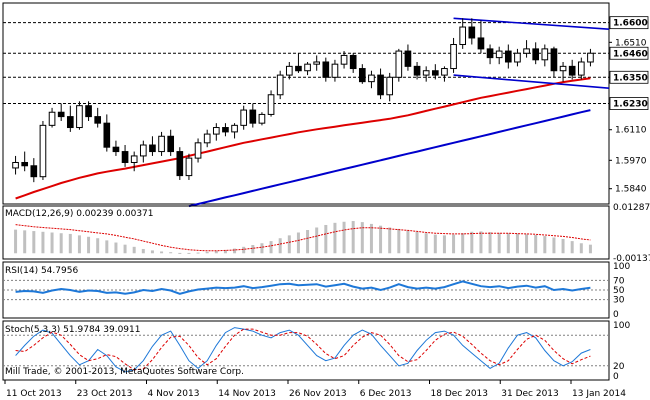 This screenshot has height=400, width=650. What do you see at coordinates (631, 259) in the screenshot?
I see `macd-tick-label: -0.00137` at bounding box center [631, 259].